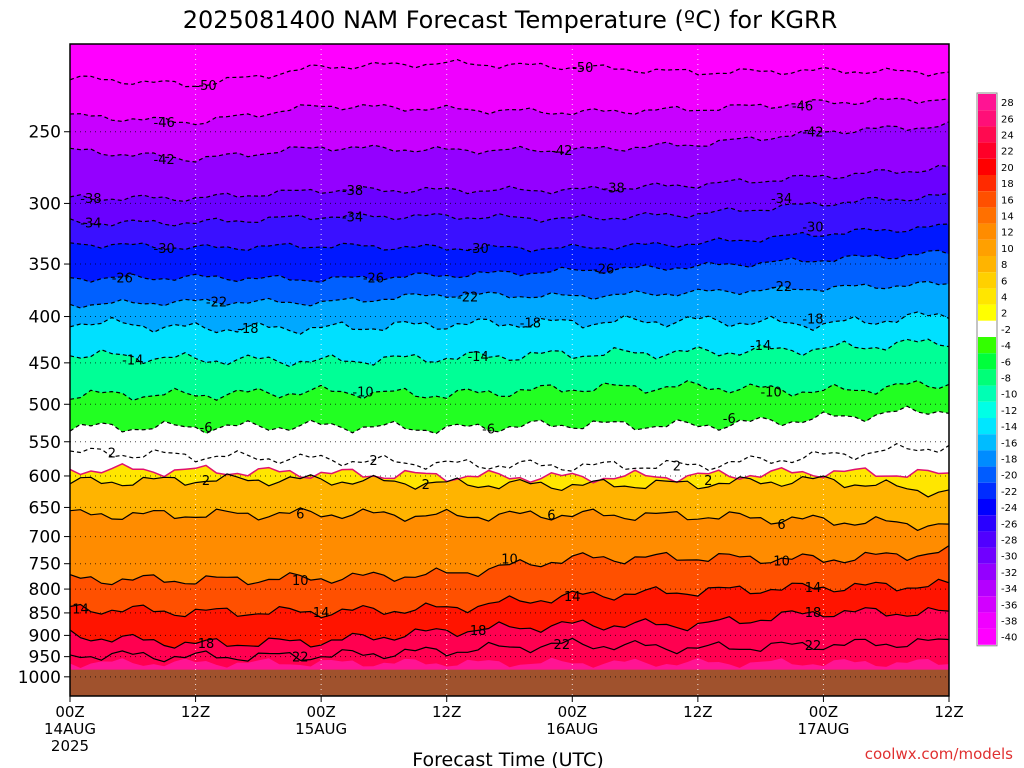 This screenshot has height=768, width=1024. Describe the element at coordinates (1009, 508) in the screenshot. I see `colorbar-label: -24` at that location.